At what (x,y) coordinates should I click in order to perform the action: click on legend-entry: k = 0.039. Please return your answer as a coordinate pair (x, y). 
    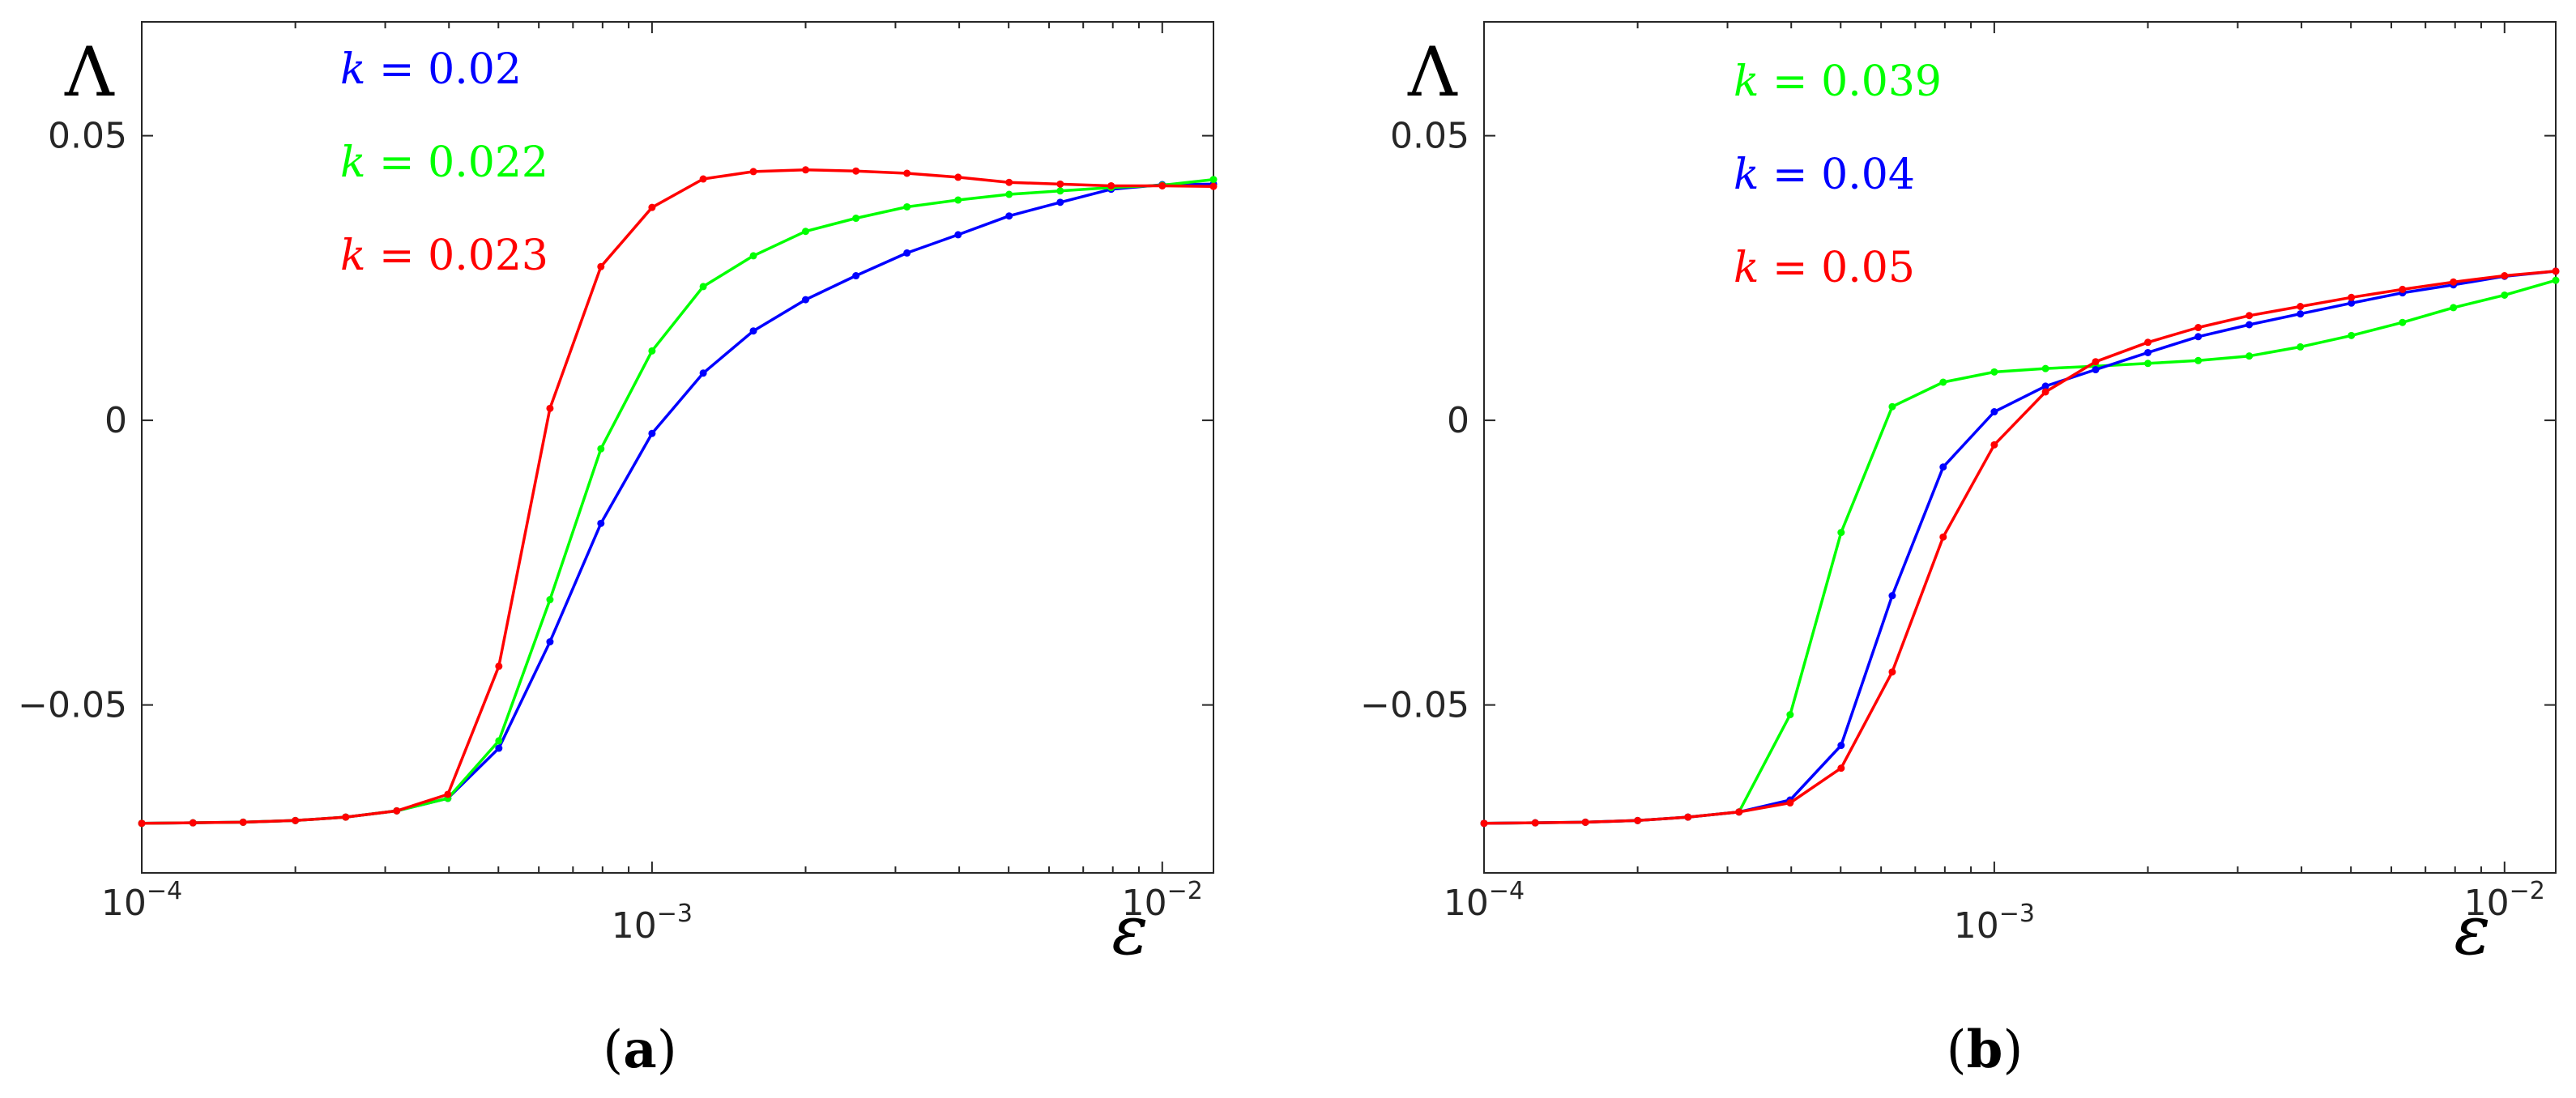
    Looking at the image, I should click on (1838, 81).